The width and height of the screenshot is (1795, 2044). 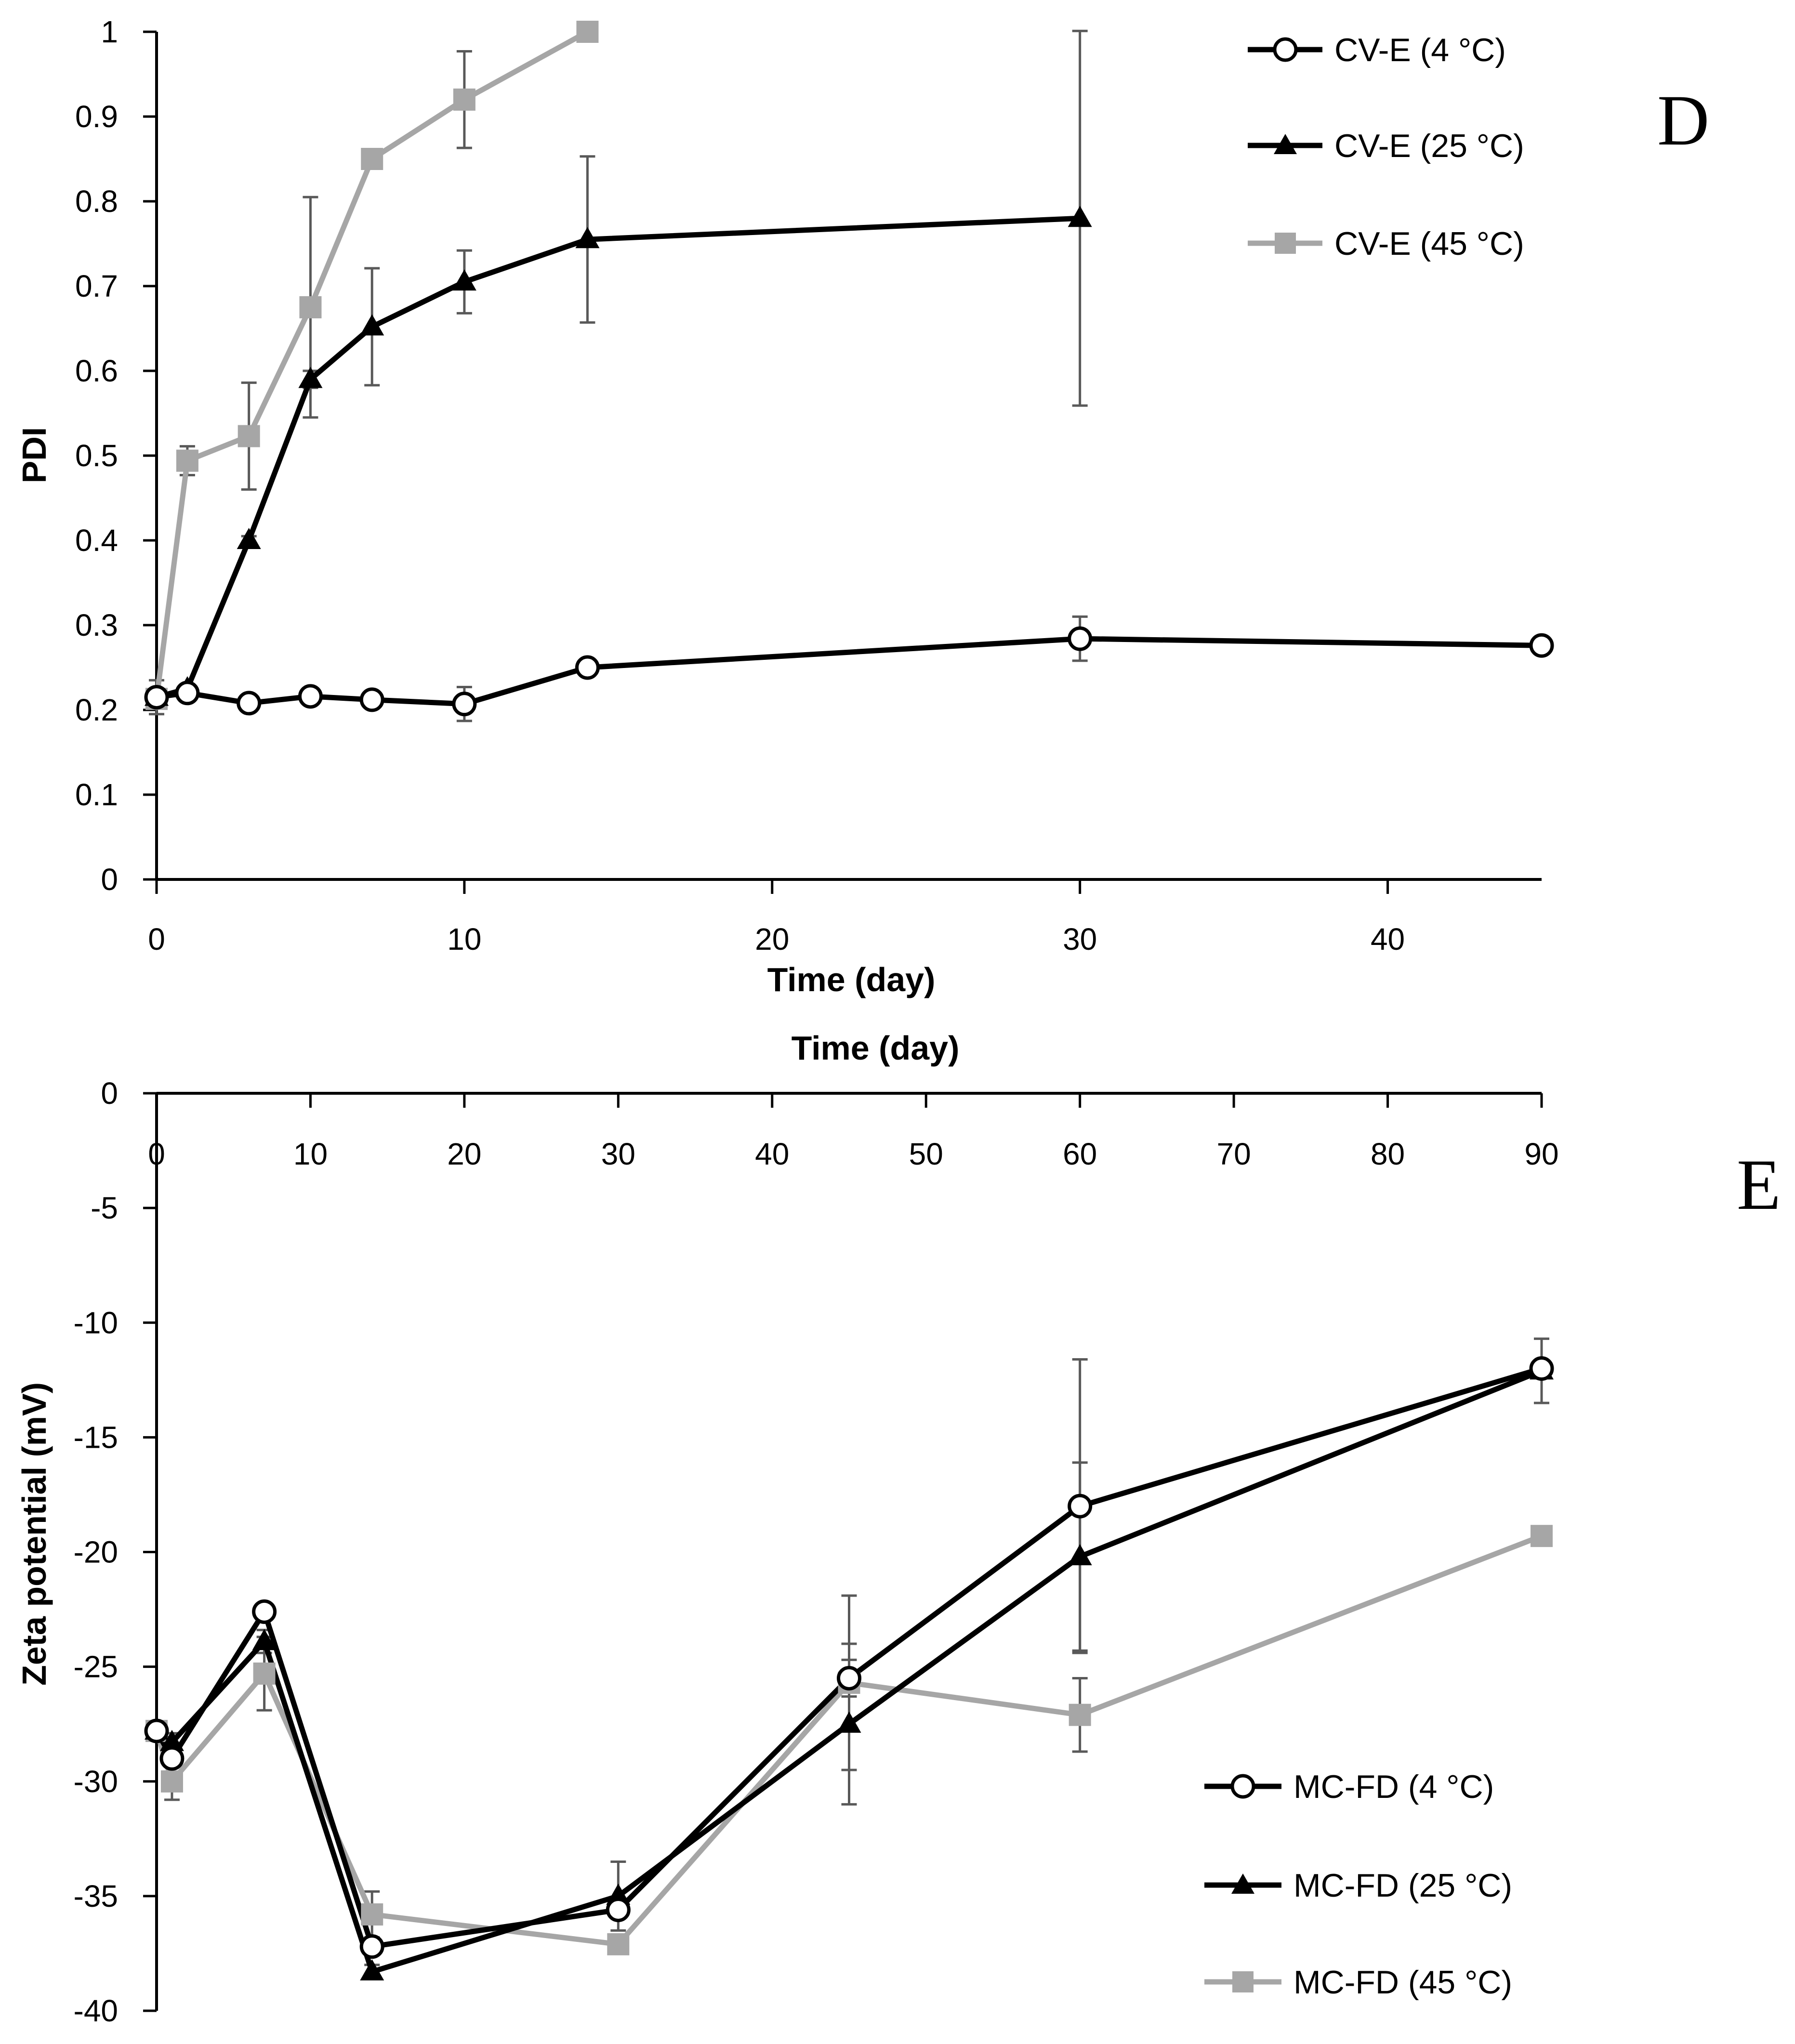 What do you see at coordinates (1420, 50) in the screenshot?
I see `d-legend-label: CV-E (4 °C)` at bounding box center [1420, 50].